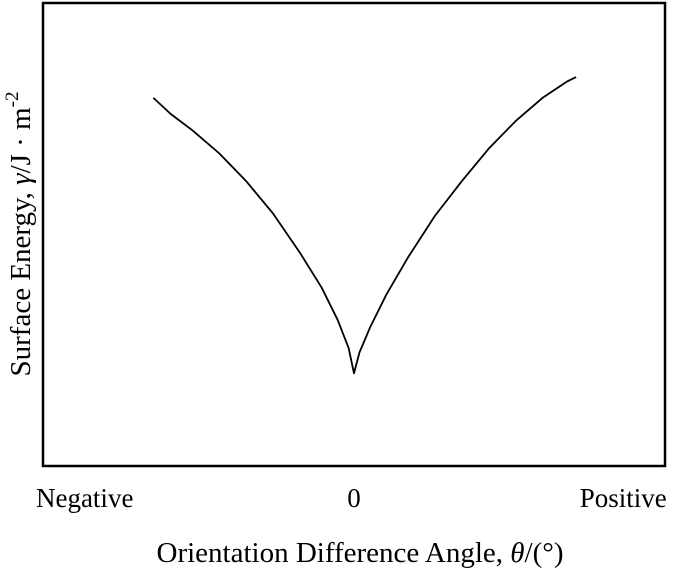 This screenshot has height=581, width=678. Describe the element at coordinates (12, 100) in the screenshot. I see `y-axis-exponent: -2` at that location.